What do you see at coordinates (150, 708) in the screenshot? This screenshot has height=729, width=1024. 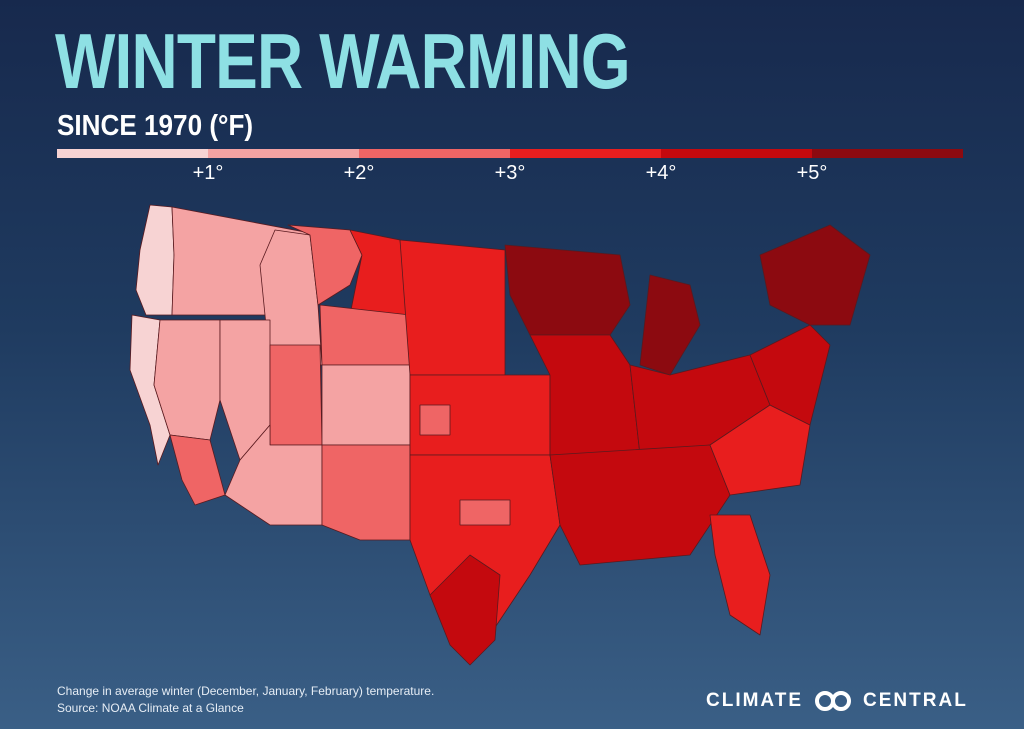 I see `footnote-source: Source: NOAA Climate at a Glance` at bounding box center [150, 708].